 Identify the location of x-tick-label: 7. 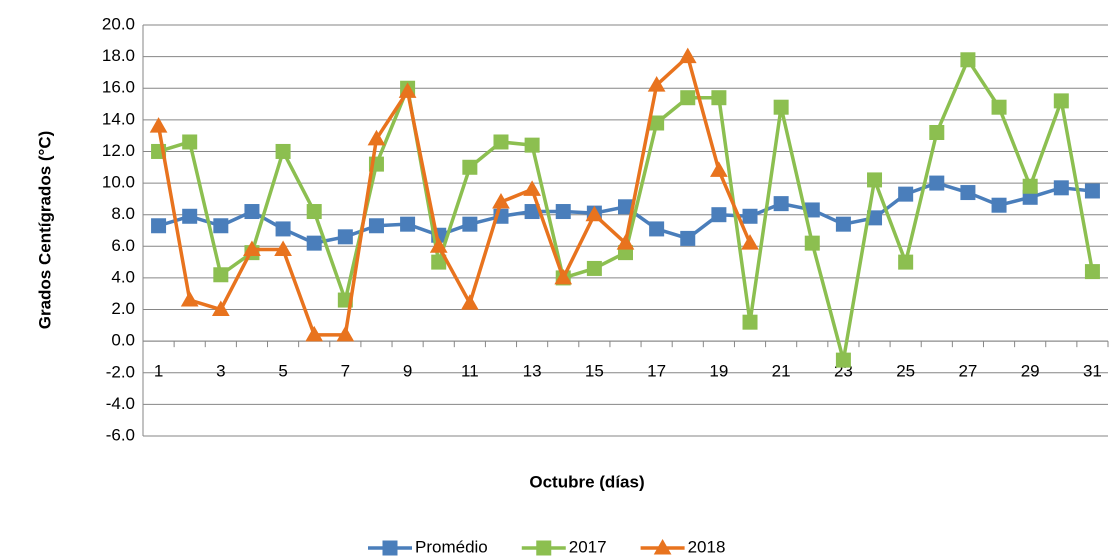
(345, 371).